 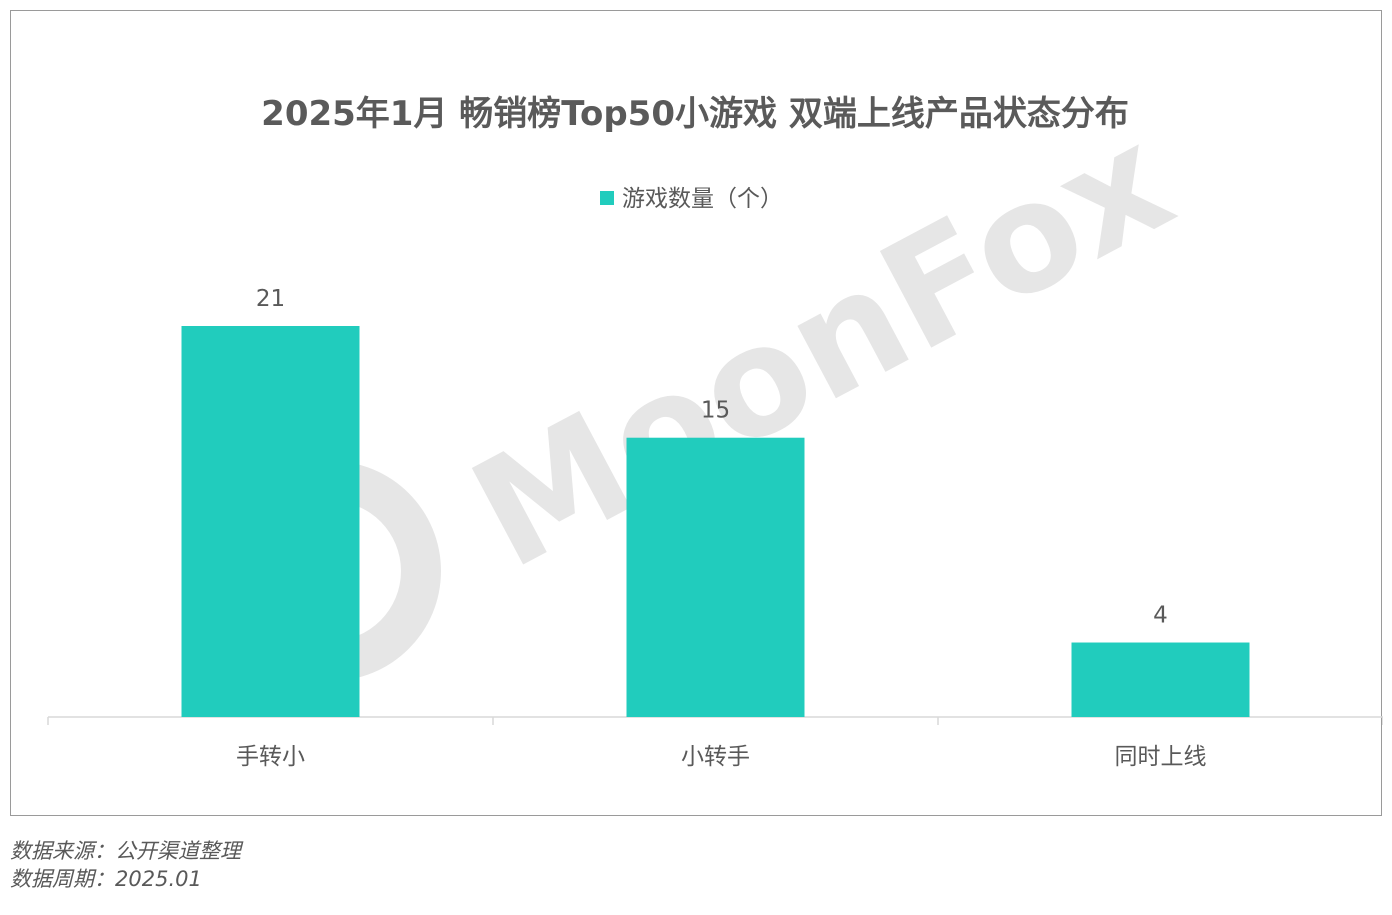 I want to click on legend-swatch, so click(x=607, y=198).